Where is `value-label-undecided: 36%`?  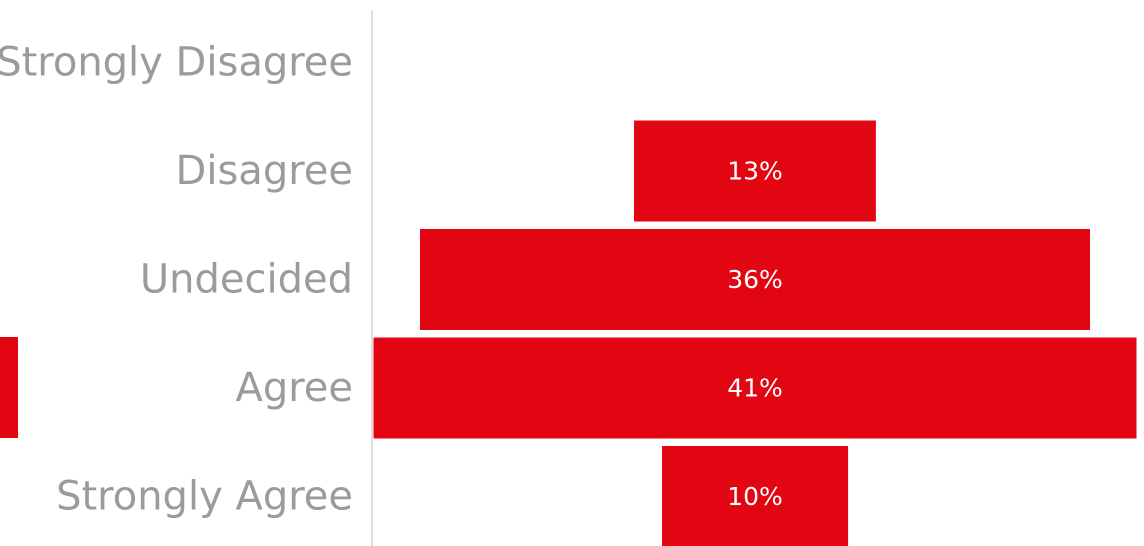
value-label-undecided: 36% is located at coordinates (755, 279).